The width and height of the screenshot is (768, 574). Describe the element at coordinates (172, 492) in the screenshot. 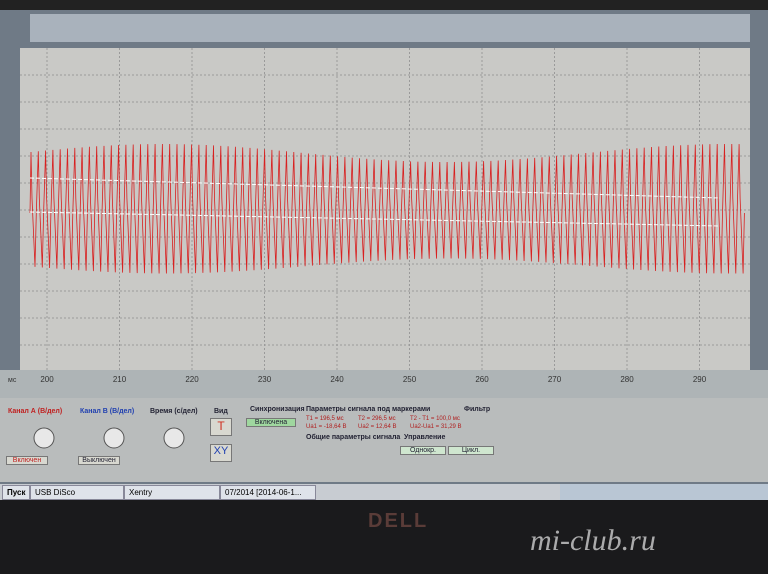

I see `taskbar-item: Xentry` at that location.